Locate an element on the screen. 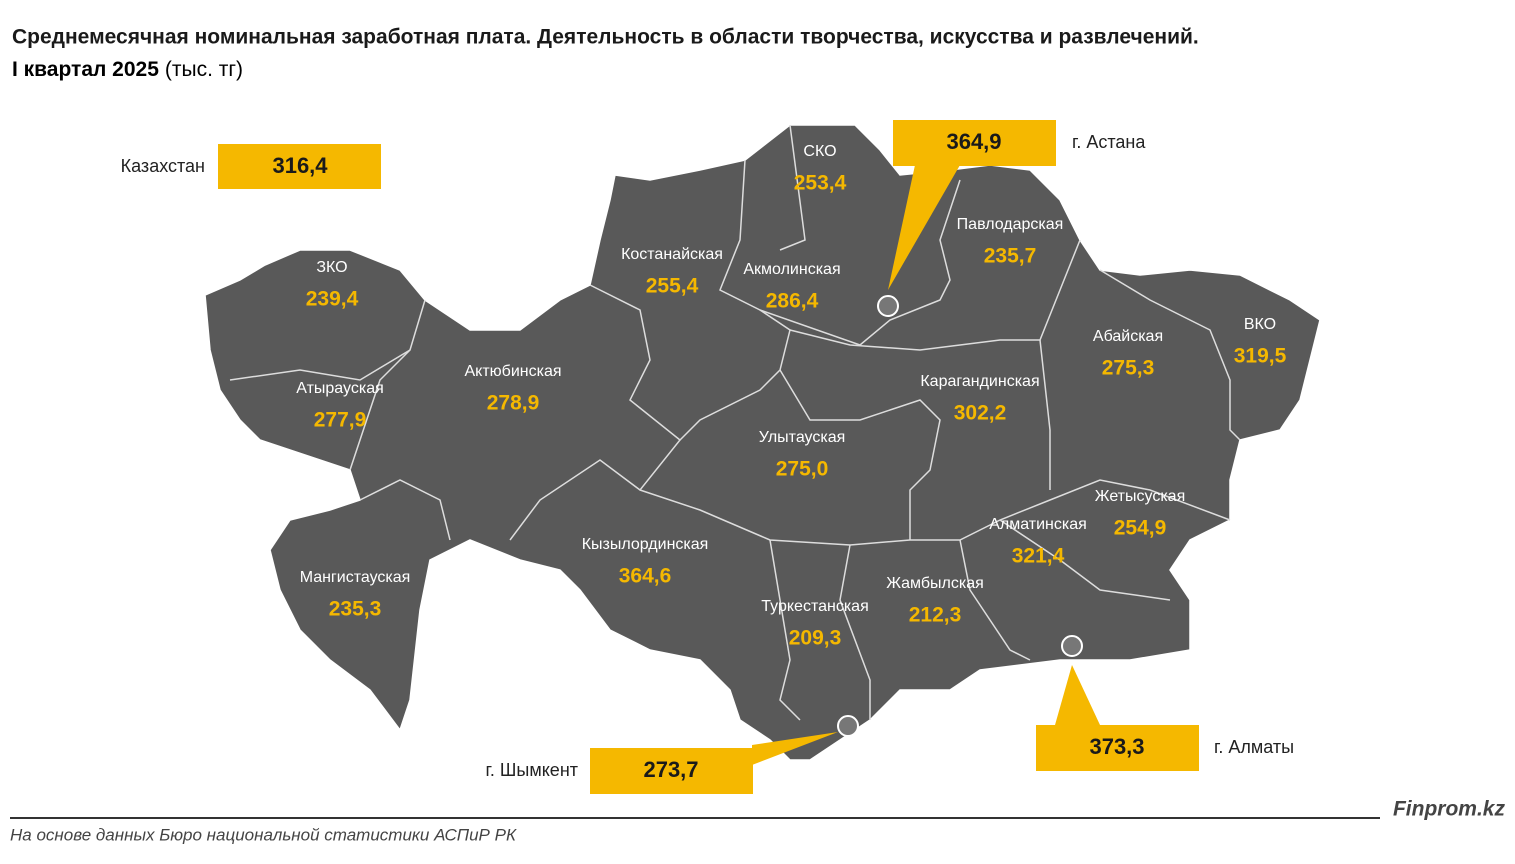 The image size is (1515, 864). period: I квартал 2025 is located at coordinates (85, 69).